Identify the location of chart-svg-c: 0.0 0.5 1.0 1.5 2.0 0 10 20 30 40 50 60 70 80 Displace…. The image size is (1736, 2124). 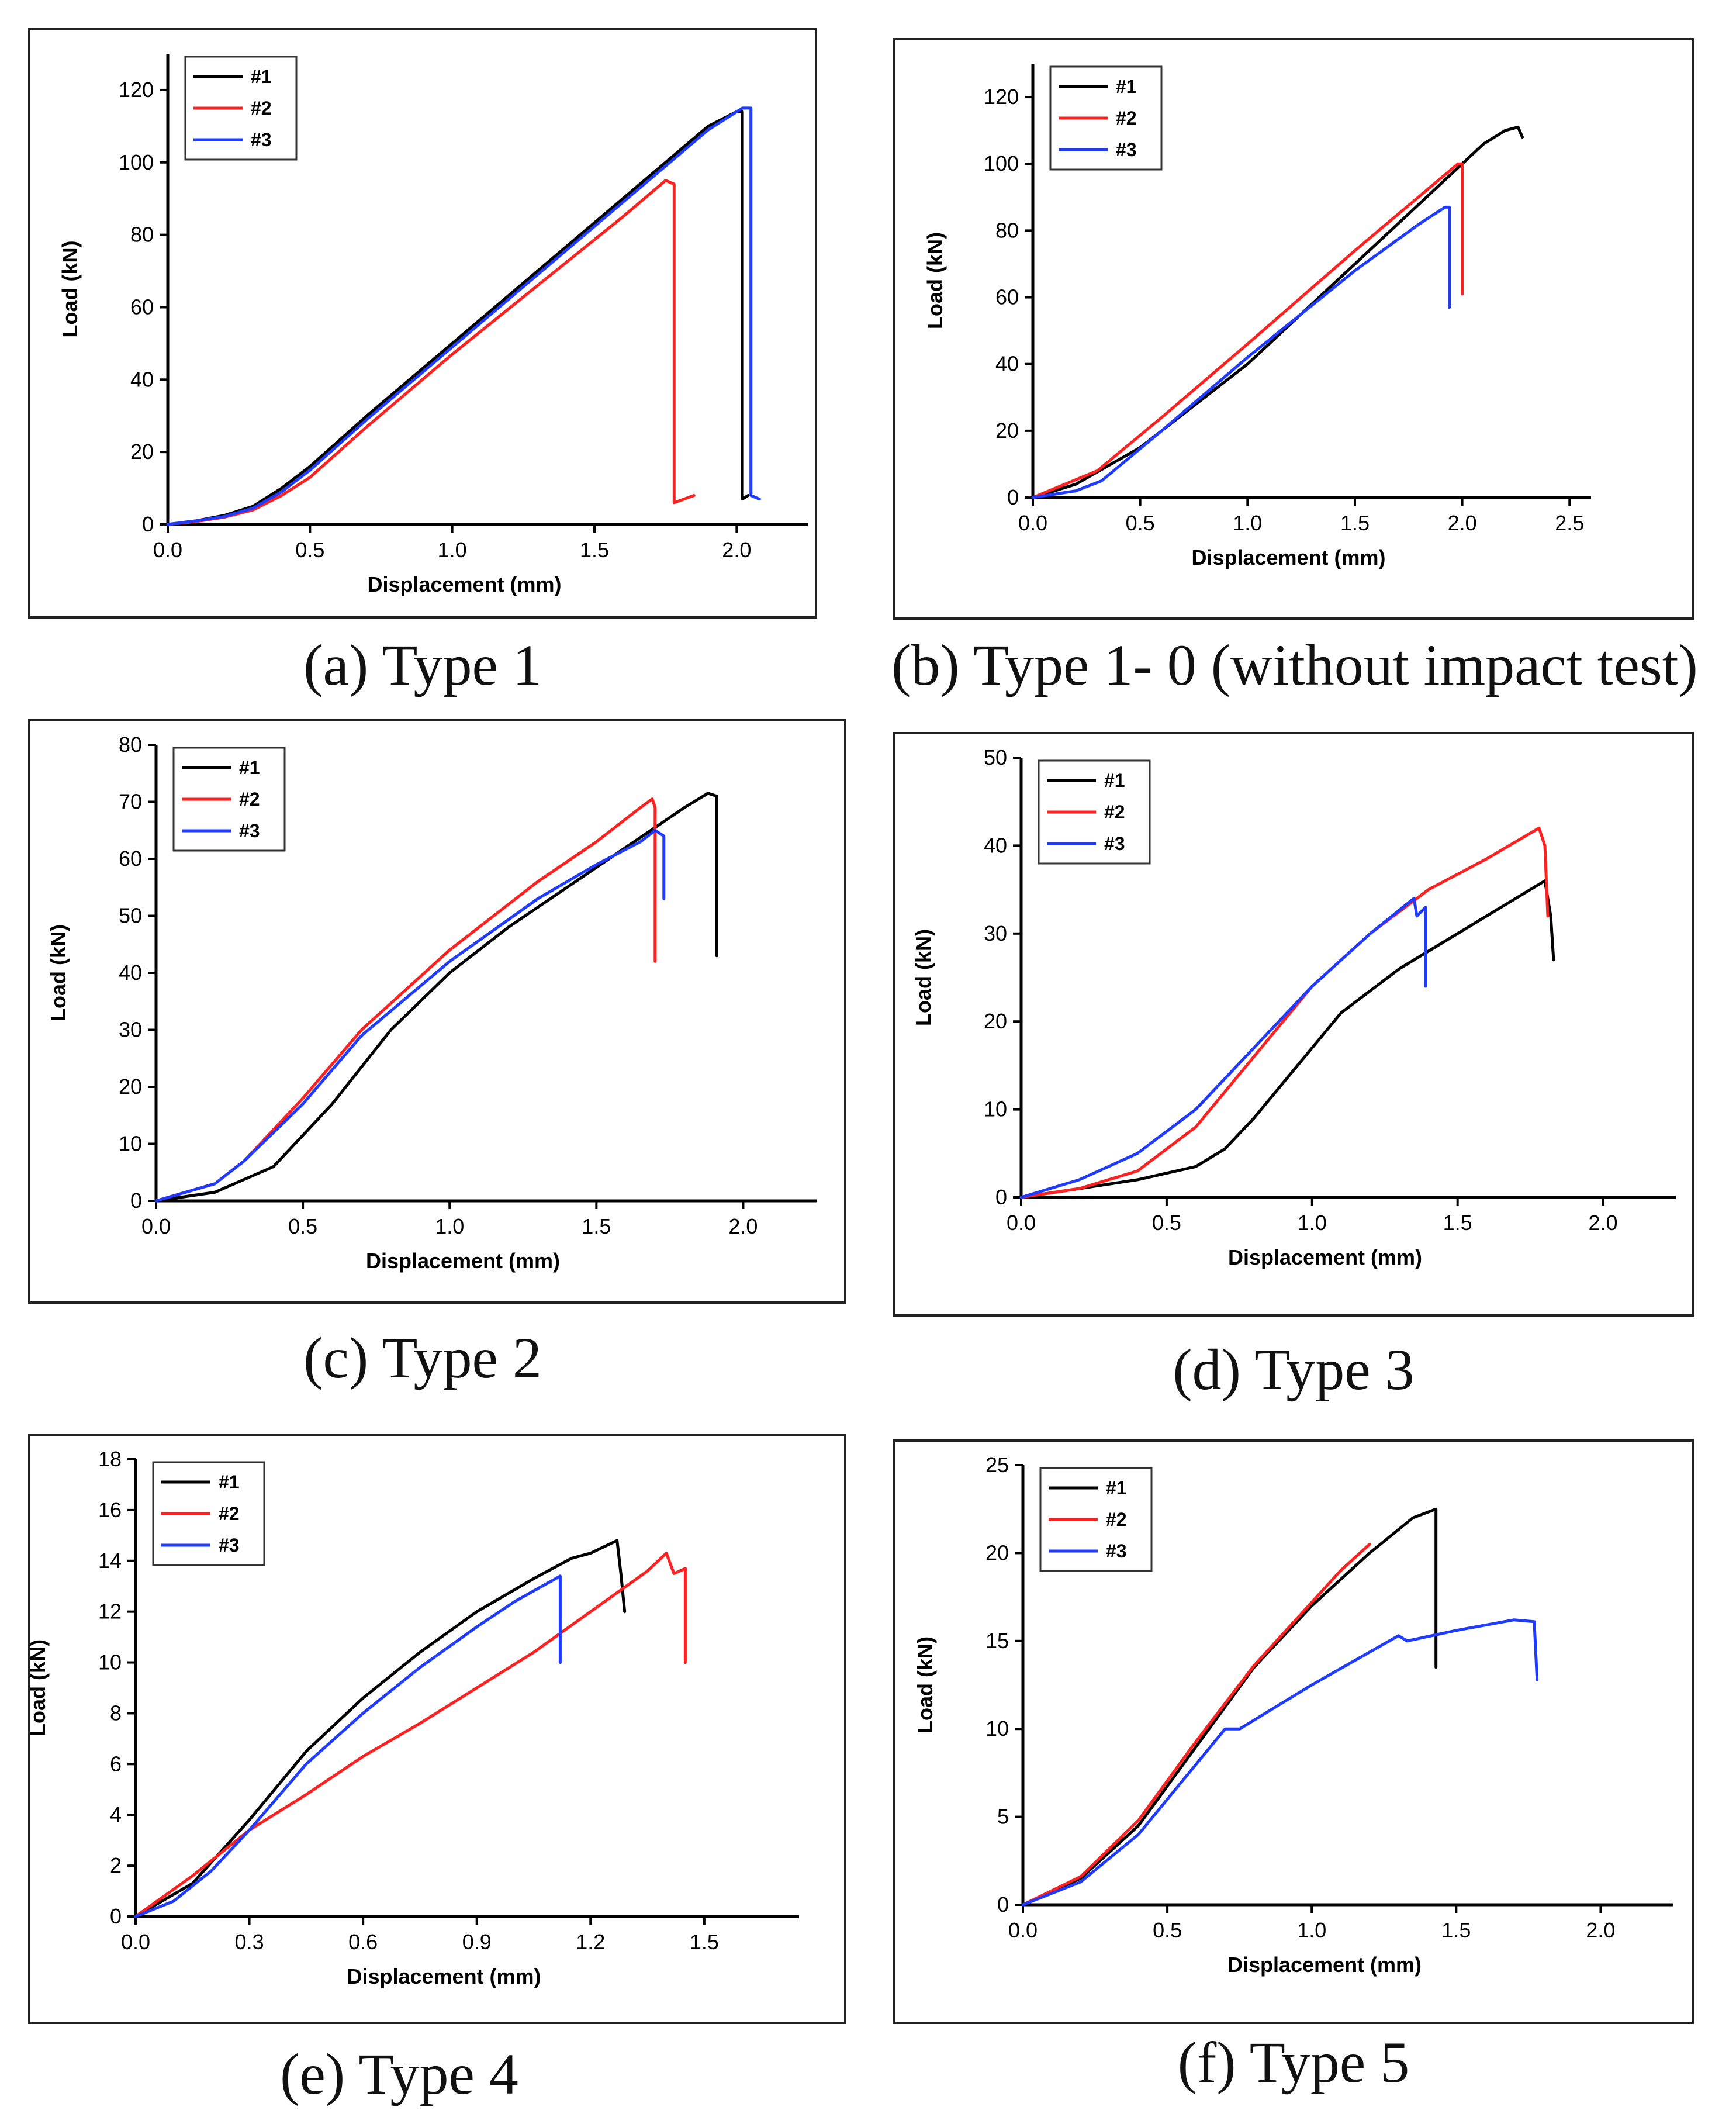
(431, 1003).